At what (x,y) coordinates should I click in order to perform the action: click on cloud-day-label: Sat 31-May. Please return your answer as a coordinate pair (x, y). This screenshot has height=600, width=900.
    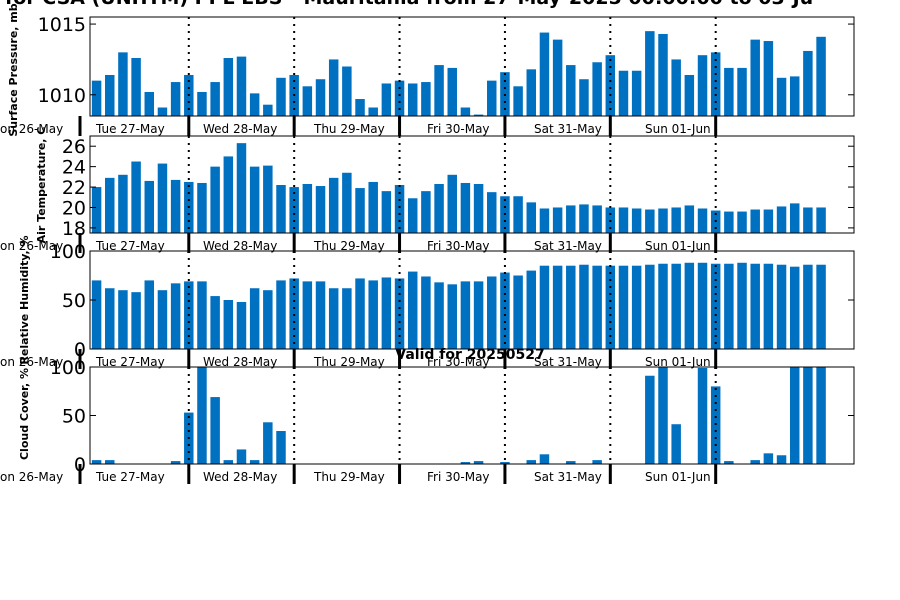
    Looking at the image, I should click on (568, 477).